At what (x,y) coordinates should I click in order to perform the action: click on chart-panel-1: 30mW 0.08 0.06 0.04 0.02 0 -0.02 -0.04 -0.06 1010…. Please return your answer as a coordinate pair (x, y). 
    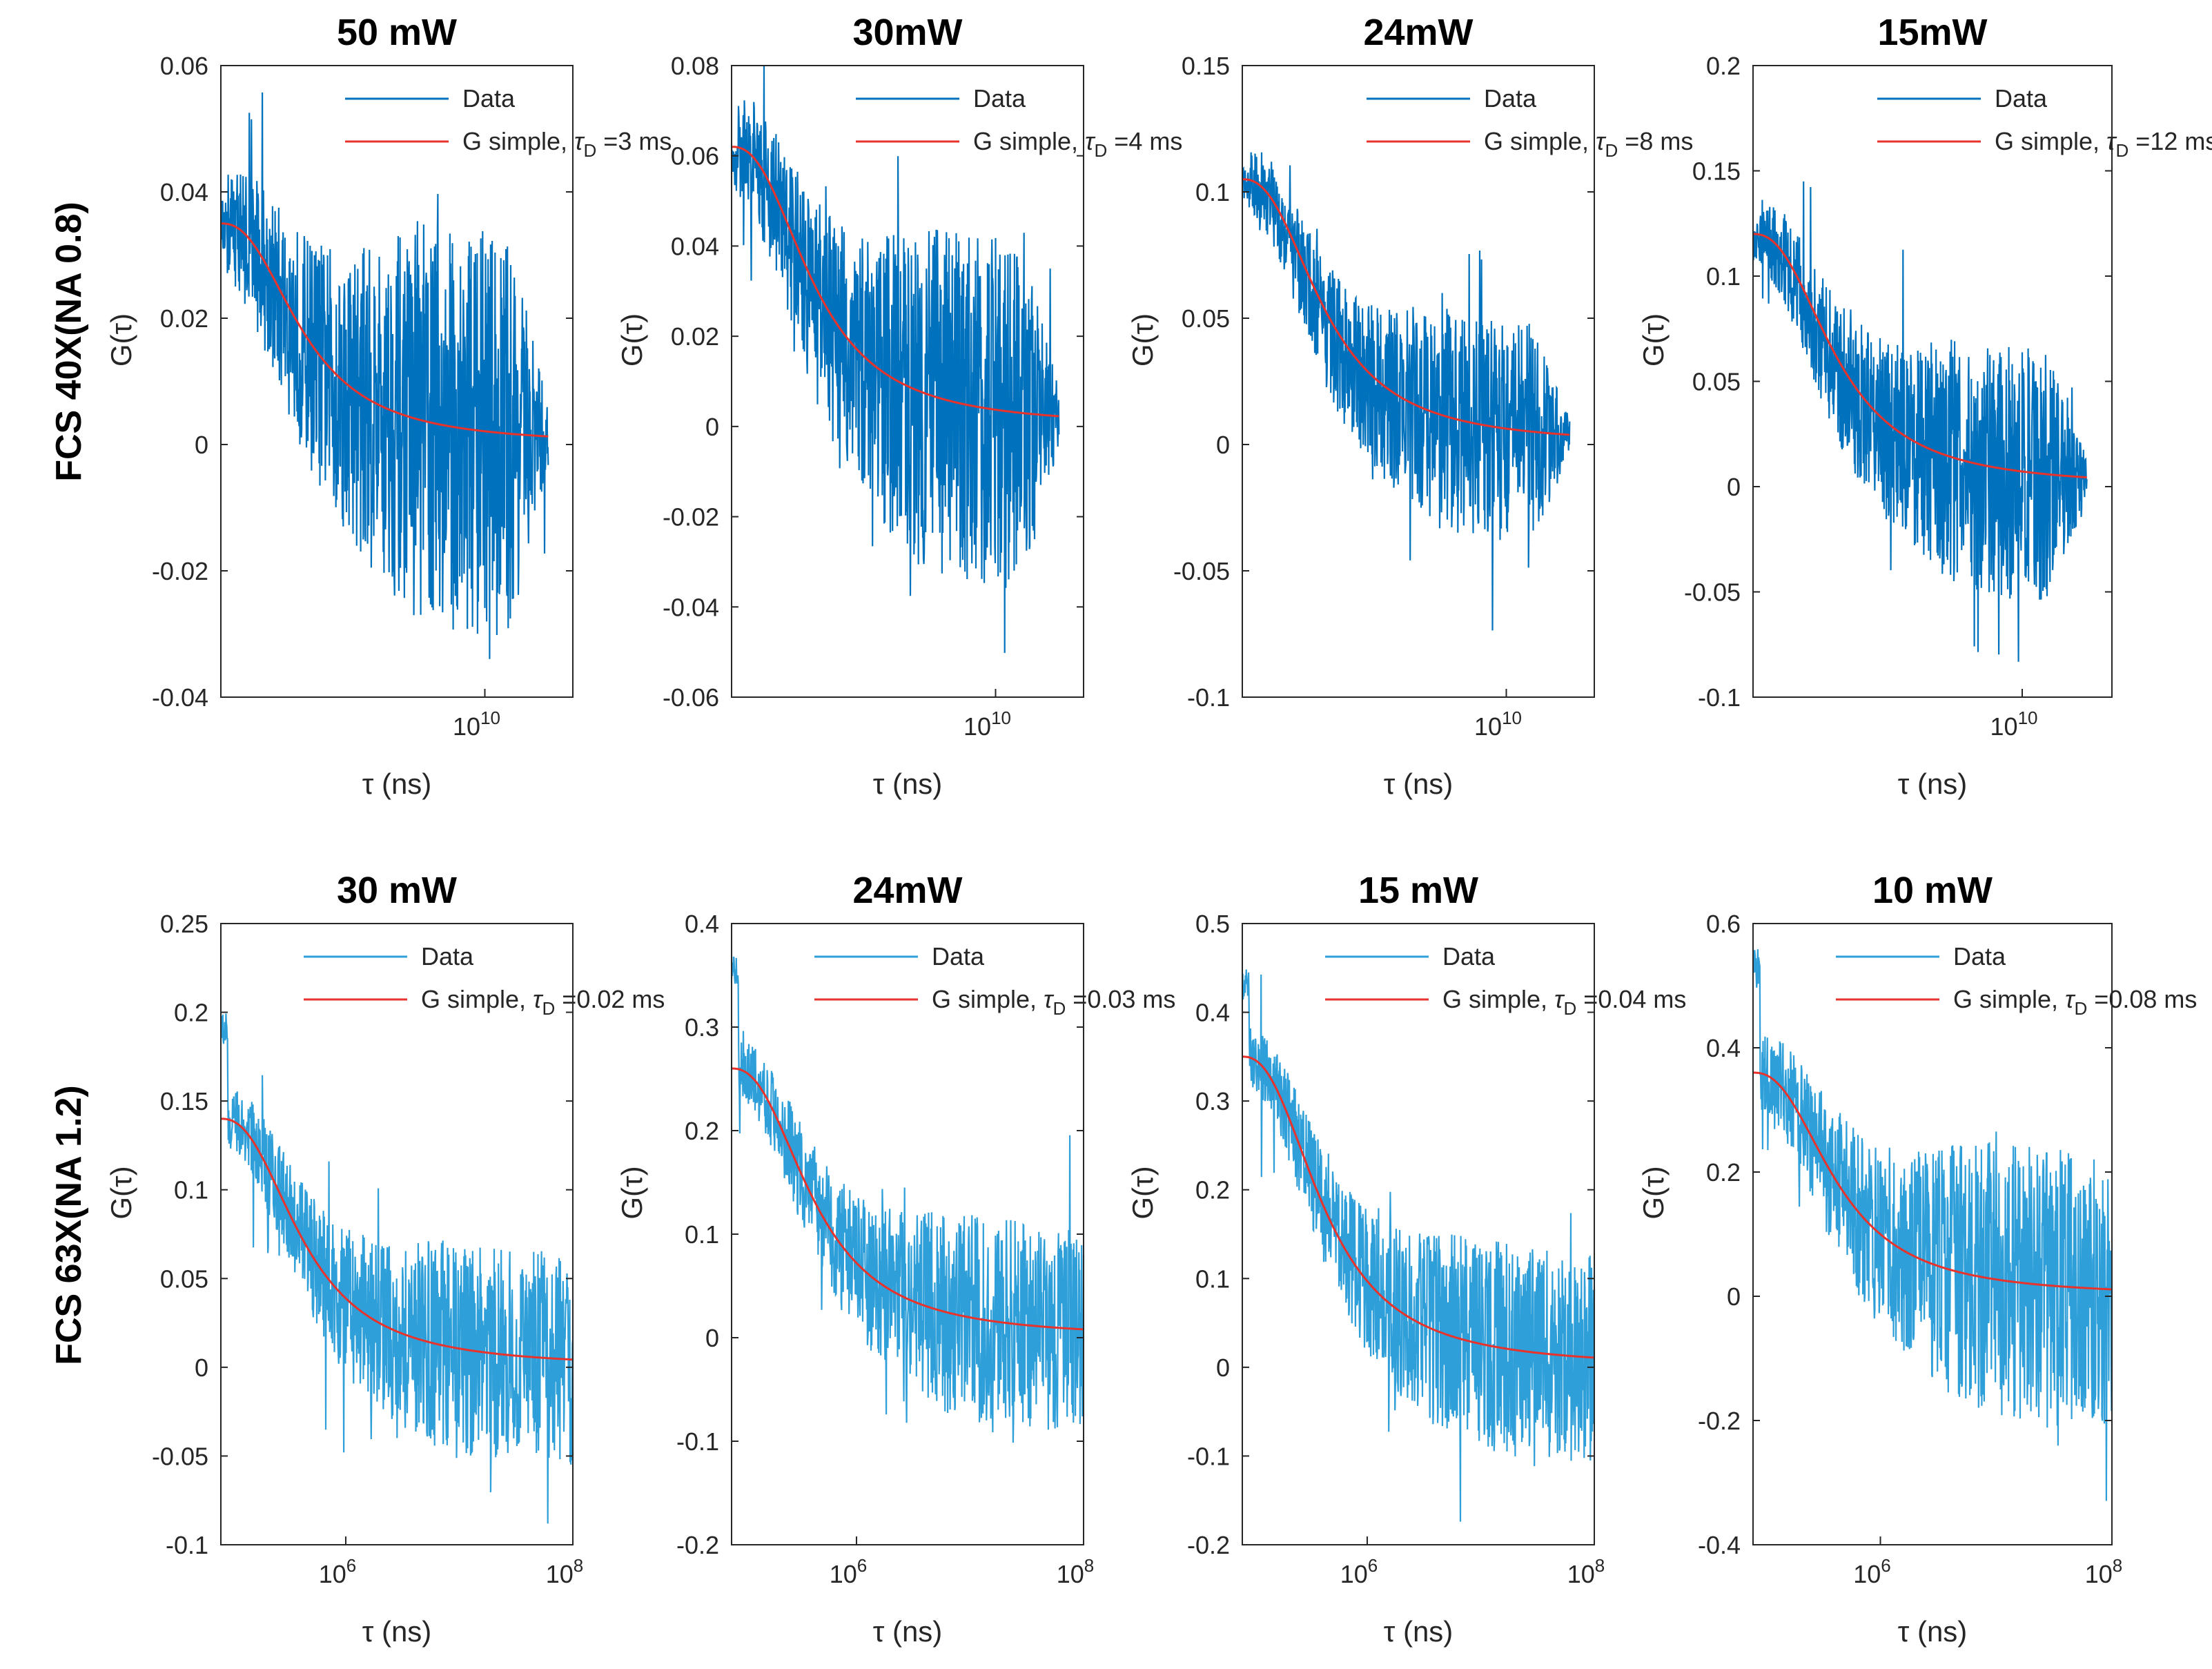
    Looking at the image, I should click on (899, 406).